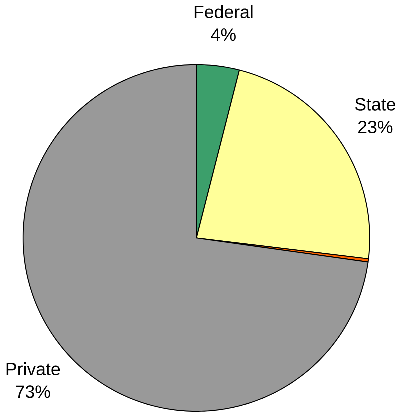 This screenshot has width=402, height=412. I want to click on data-label: 23%, so click(375, 127).